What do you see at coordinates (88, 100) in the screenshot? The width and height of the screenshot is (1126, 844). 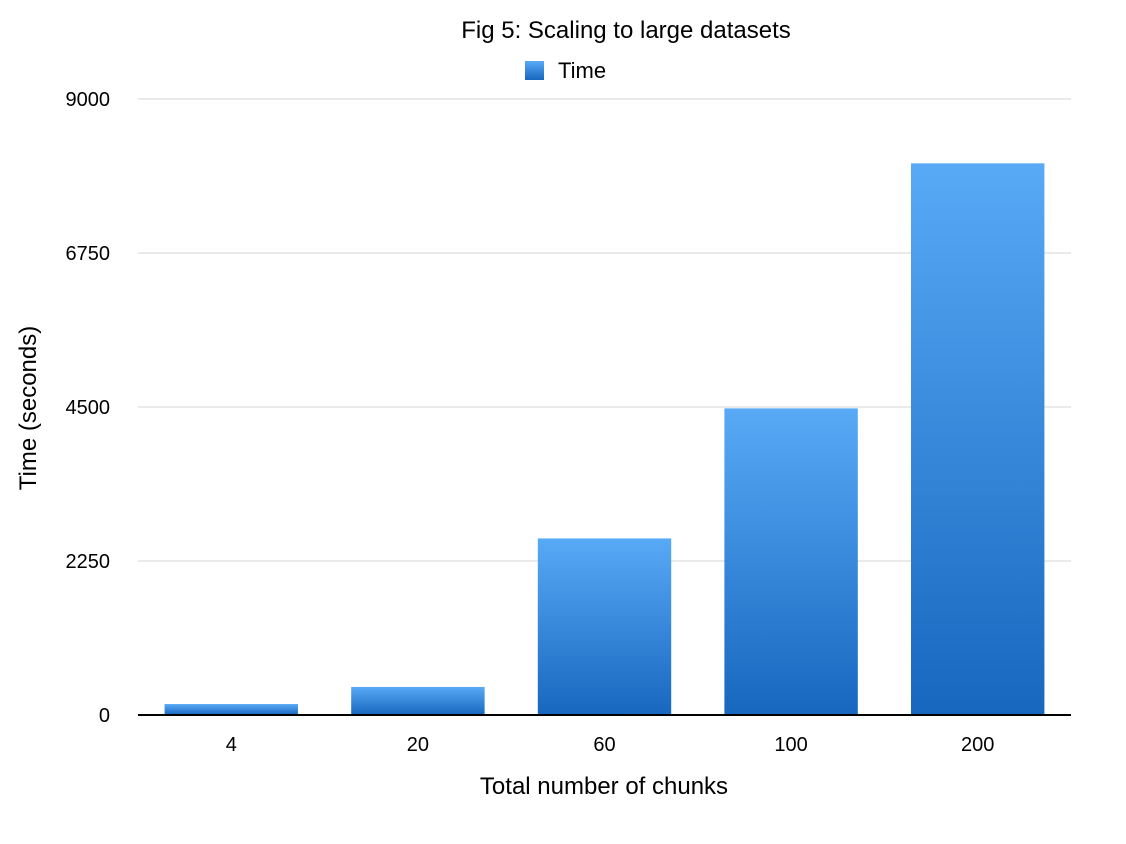 I see `y-tick-label: 9000` at bounding box center [88, 100].